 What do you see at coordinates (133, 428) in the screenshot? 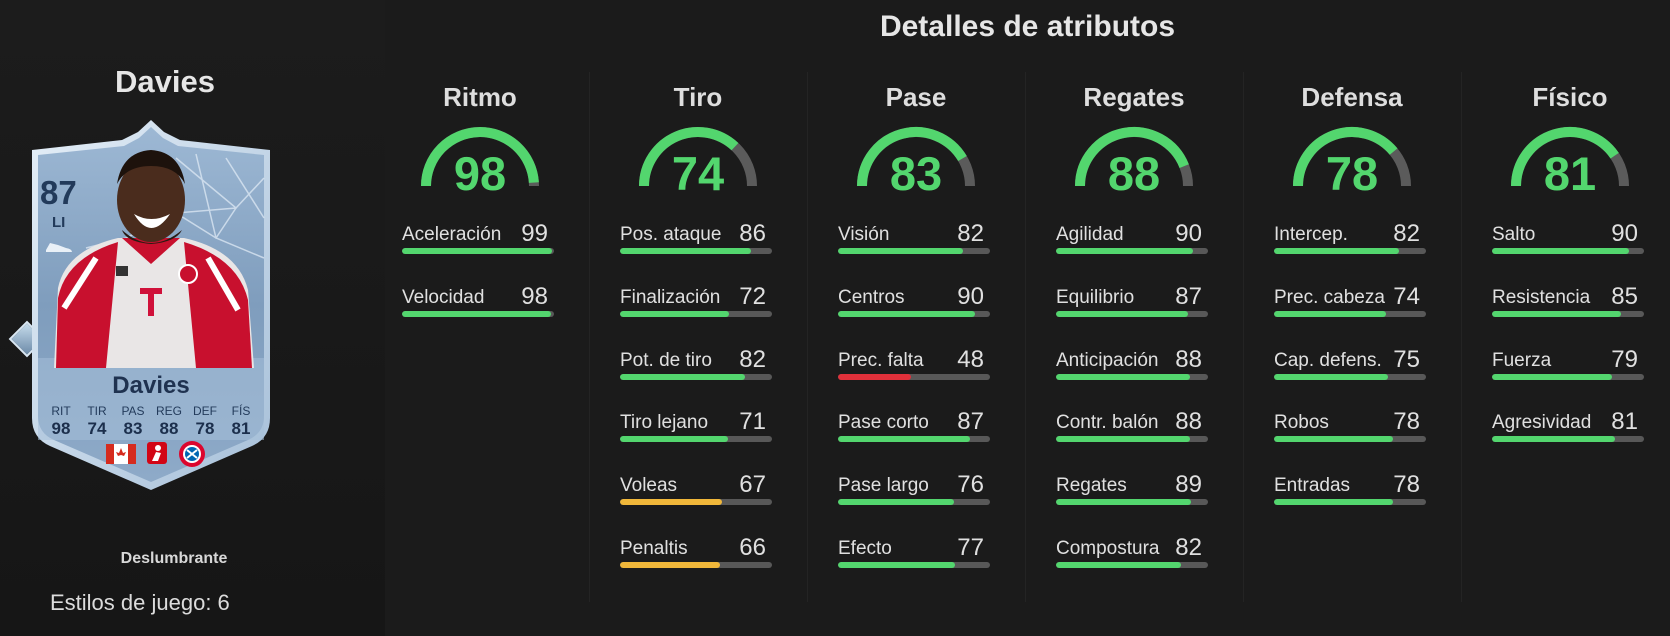
I see `card-stat-value: 83` at bounding box center [133, 428].